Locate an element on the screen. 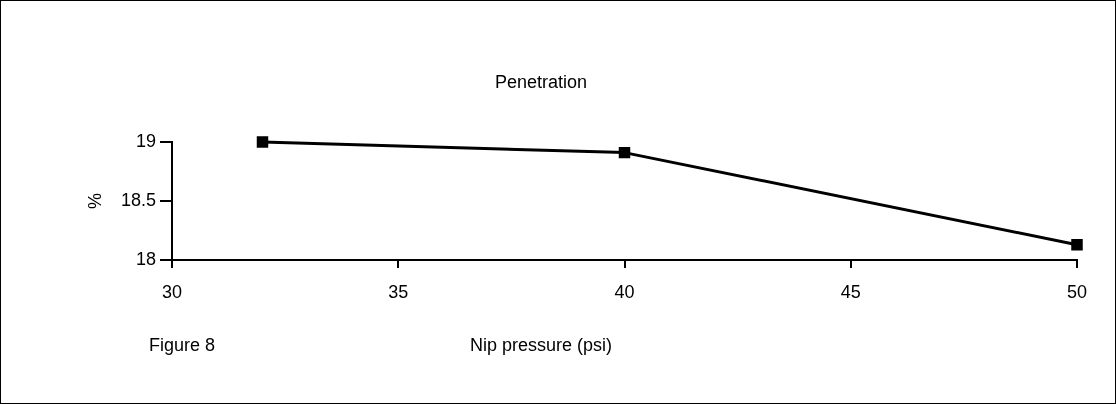 This screenshot has width=1116, height=404. x-tick-label: 30 is located at coordinates (172, 291).